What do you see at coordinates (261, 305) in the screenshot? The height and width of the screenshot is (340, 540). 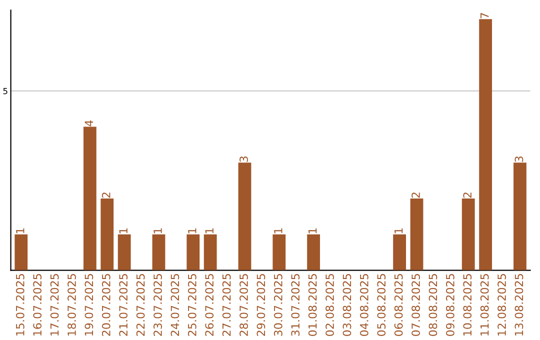 I see `x-tick-label: 29.07.2025` at bounding box center [261, 305].